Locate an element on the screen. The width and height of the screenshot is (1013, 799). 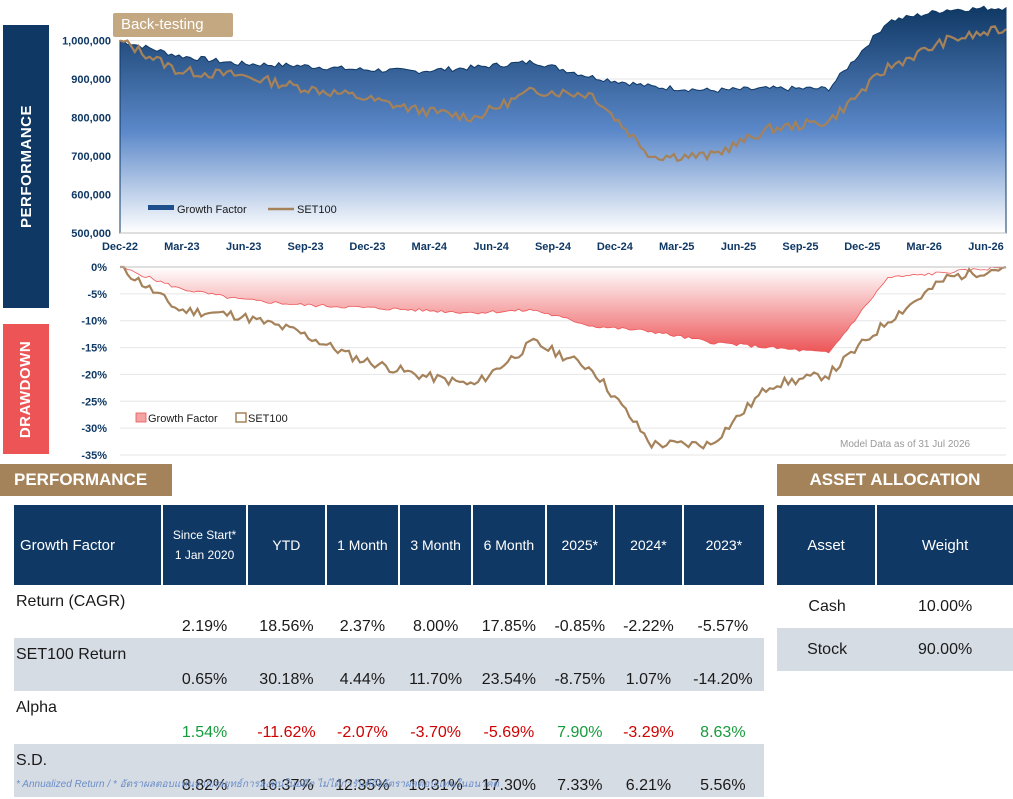
y-tick-label: 800,000 is located at coordinates (91, 119).